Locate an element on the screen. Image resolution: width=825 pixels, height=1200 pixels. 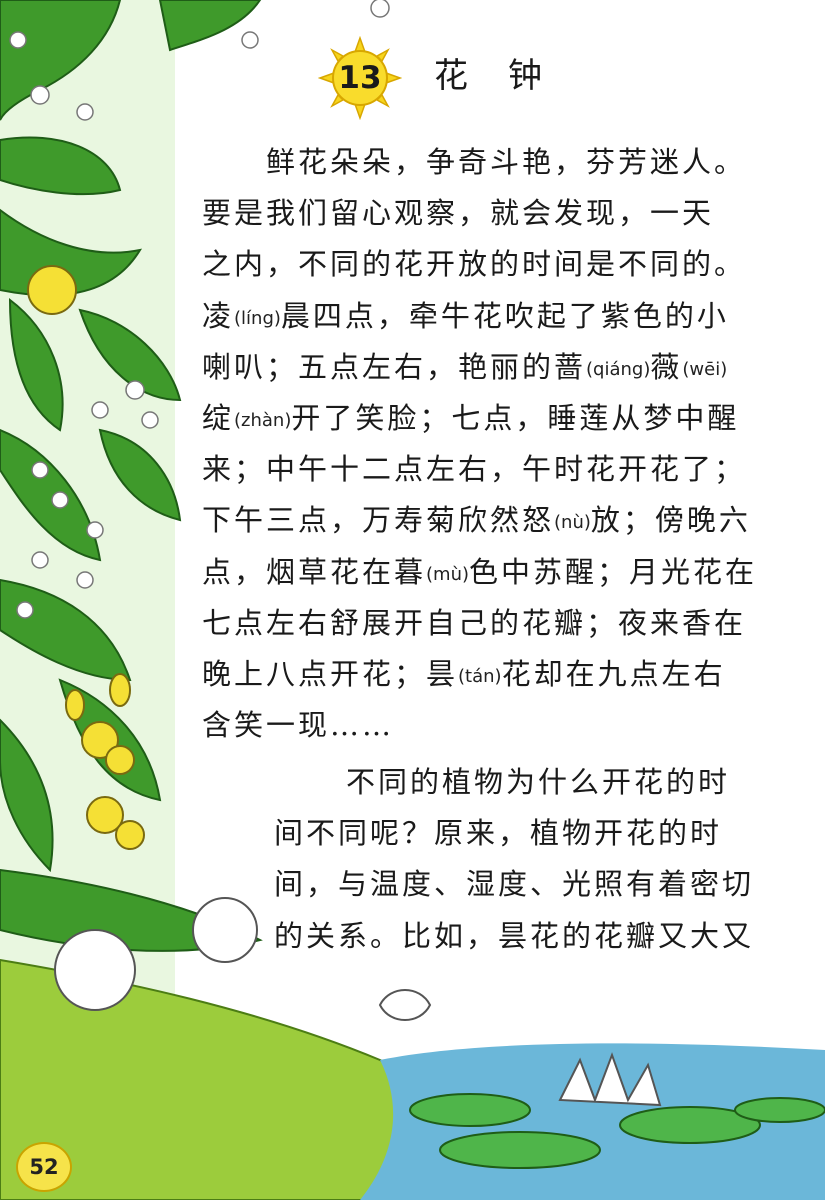
text-line: 喇叭；五点左右，艳丽的蔷(qiáng)薇(wēi) is located at coordinates (464, 368).